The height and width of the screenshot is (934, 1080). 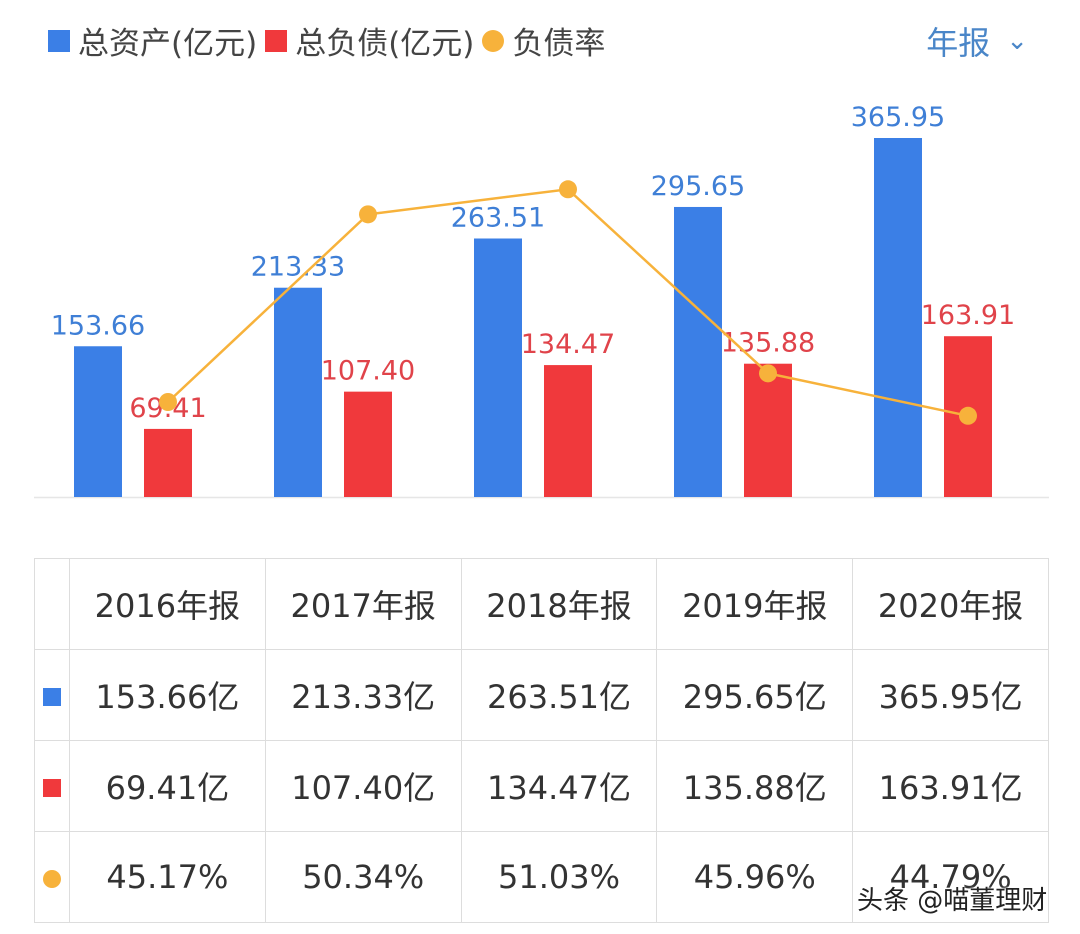 I want to click on table-cell: 153.66亿, so click(x=167, y=695).